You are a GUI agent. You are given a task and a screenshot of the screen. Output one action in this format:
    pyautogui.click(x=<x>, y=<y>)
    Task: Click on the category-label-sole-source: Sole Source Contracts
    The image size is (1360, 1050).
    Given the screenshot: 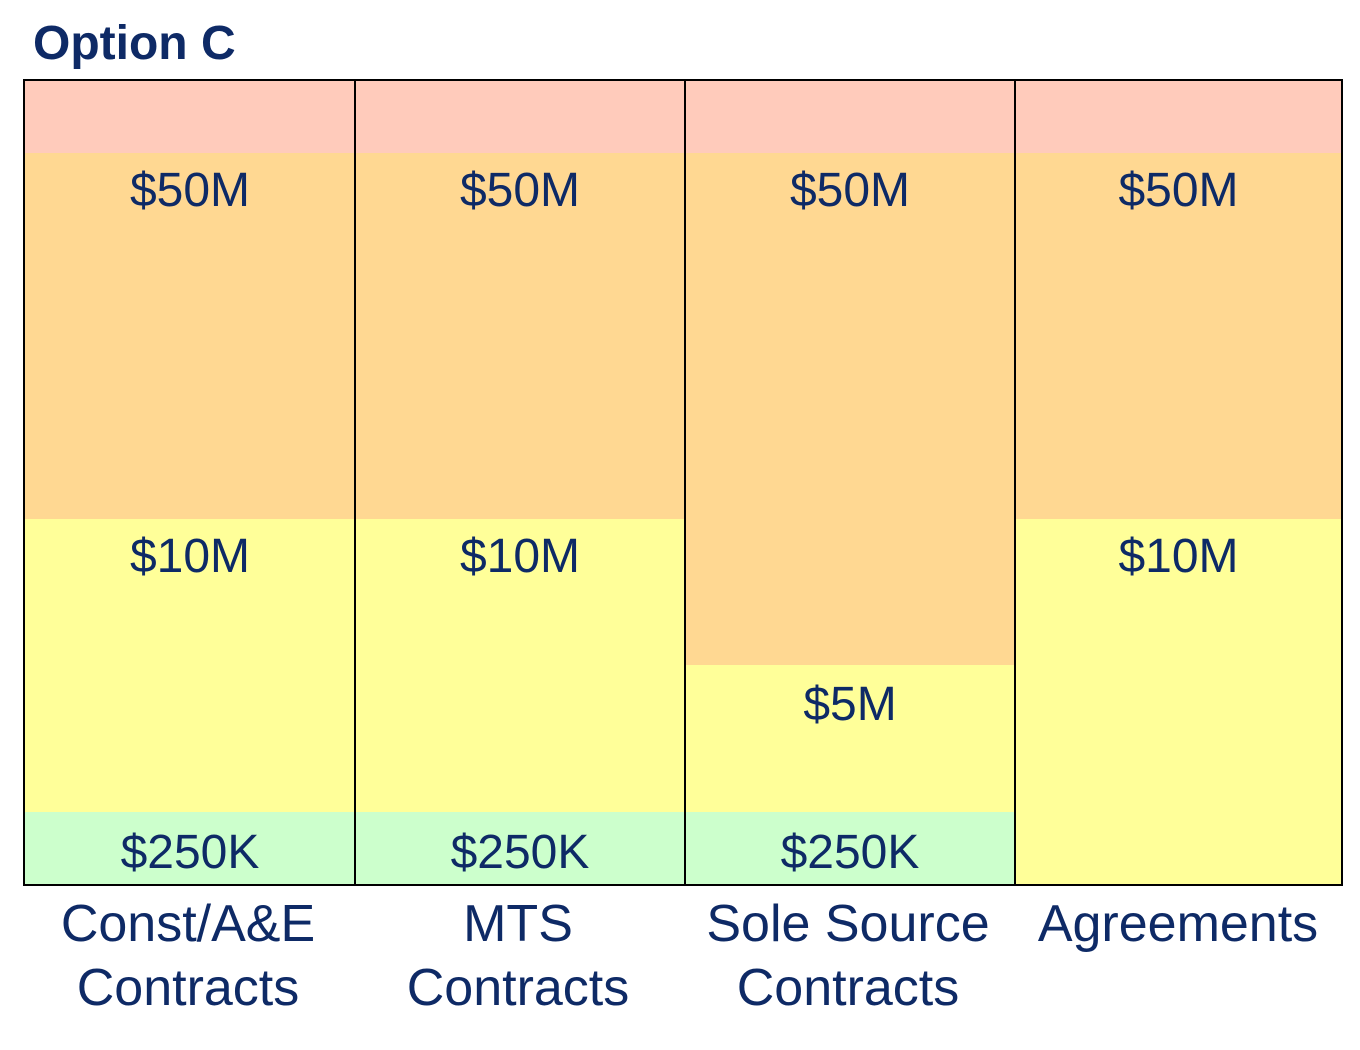 What is the action you would take?
    pyautogui.click(x=848, y=956)
    